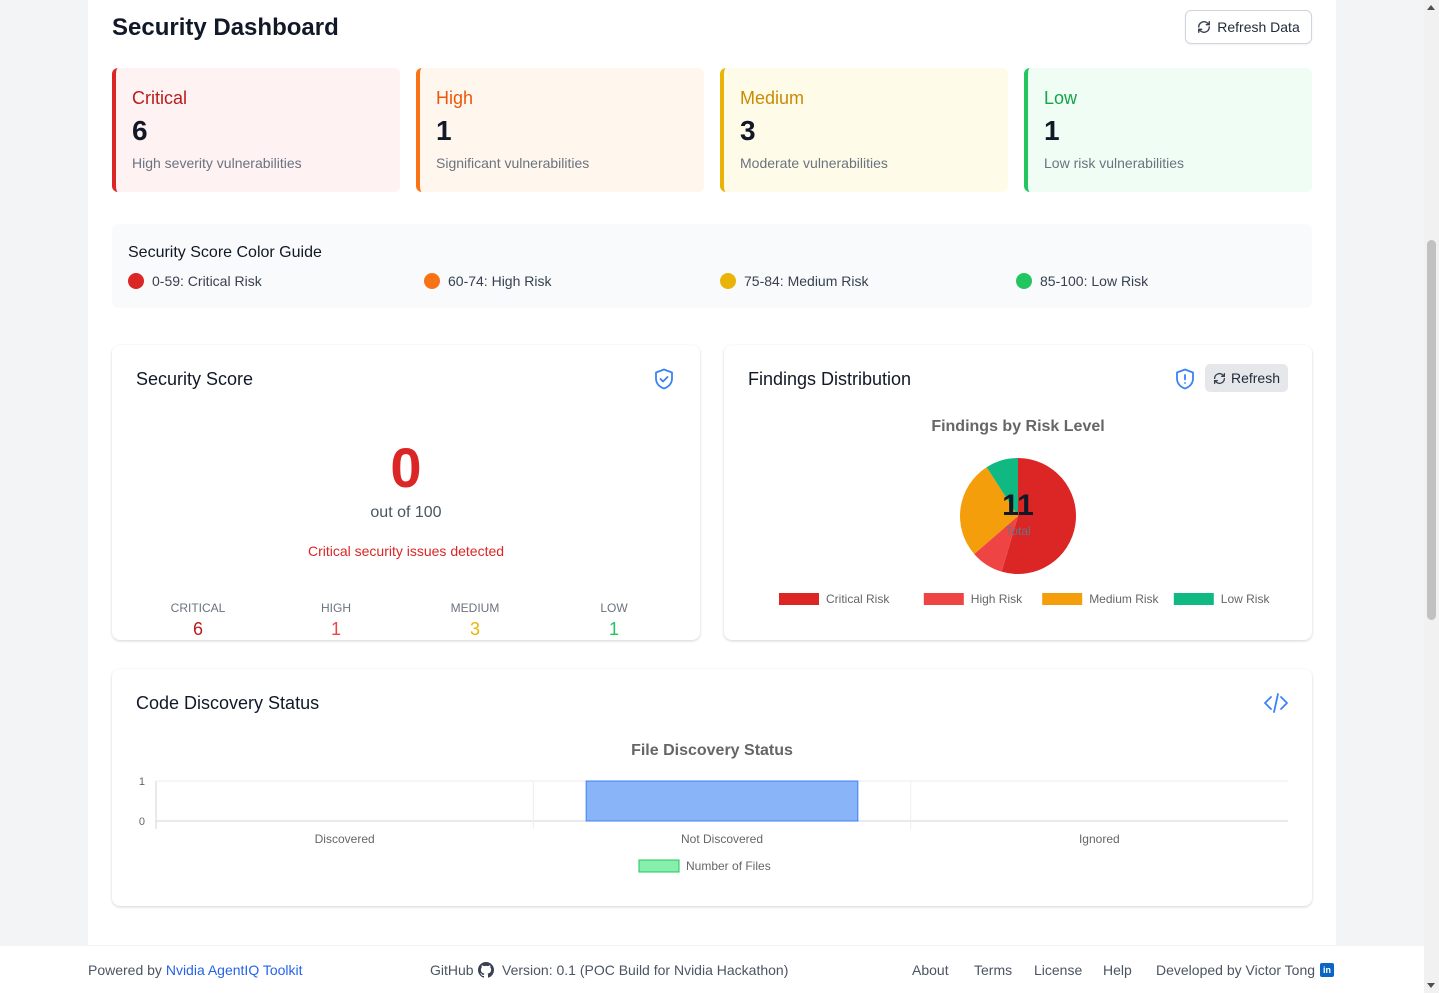 Image resolution: width=1439 pixels, height=993 pixels. What do you see at coordinates (1018, 426) in the screenshot?
I see `pie-chart-title: Findings by Risk Level` at bounding box center [1018, 426].